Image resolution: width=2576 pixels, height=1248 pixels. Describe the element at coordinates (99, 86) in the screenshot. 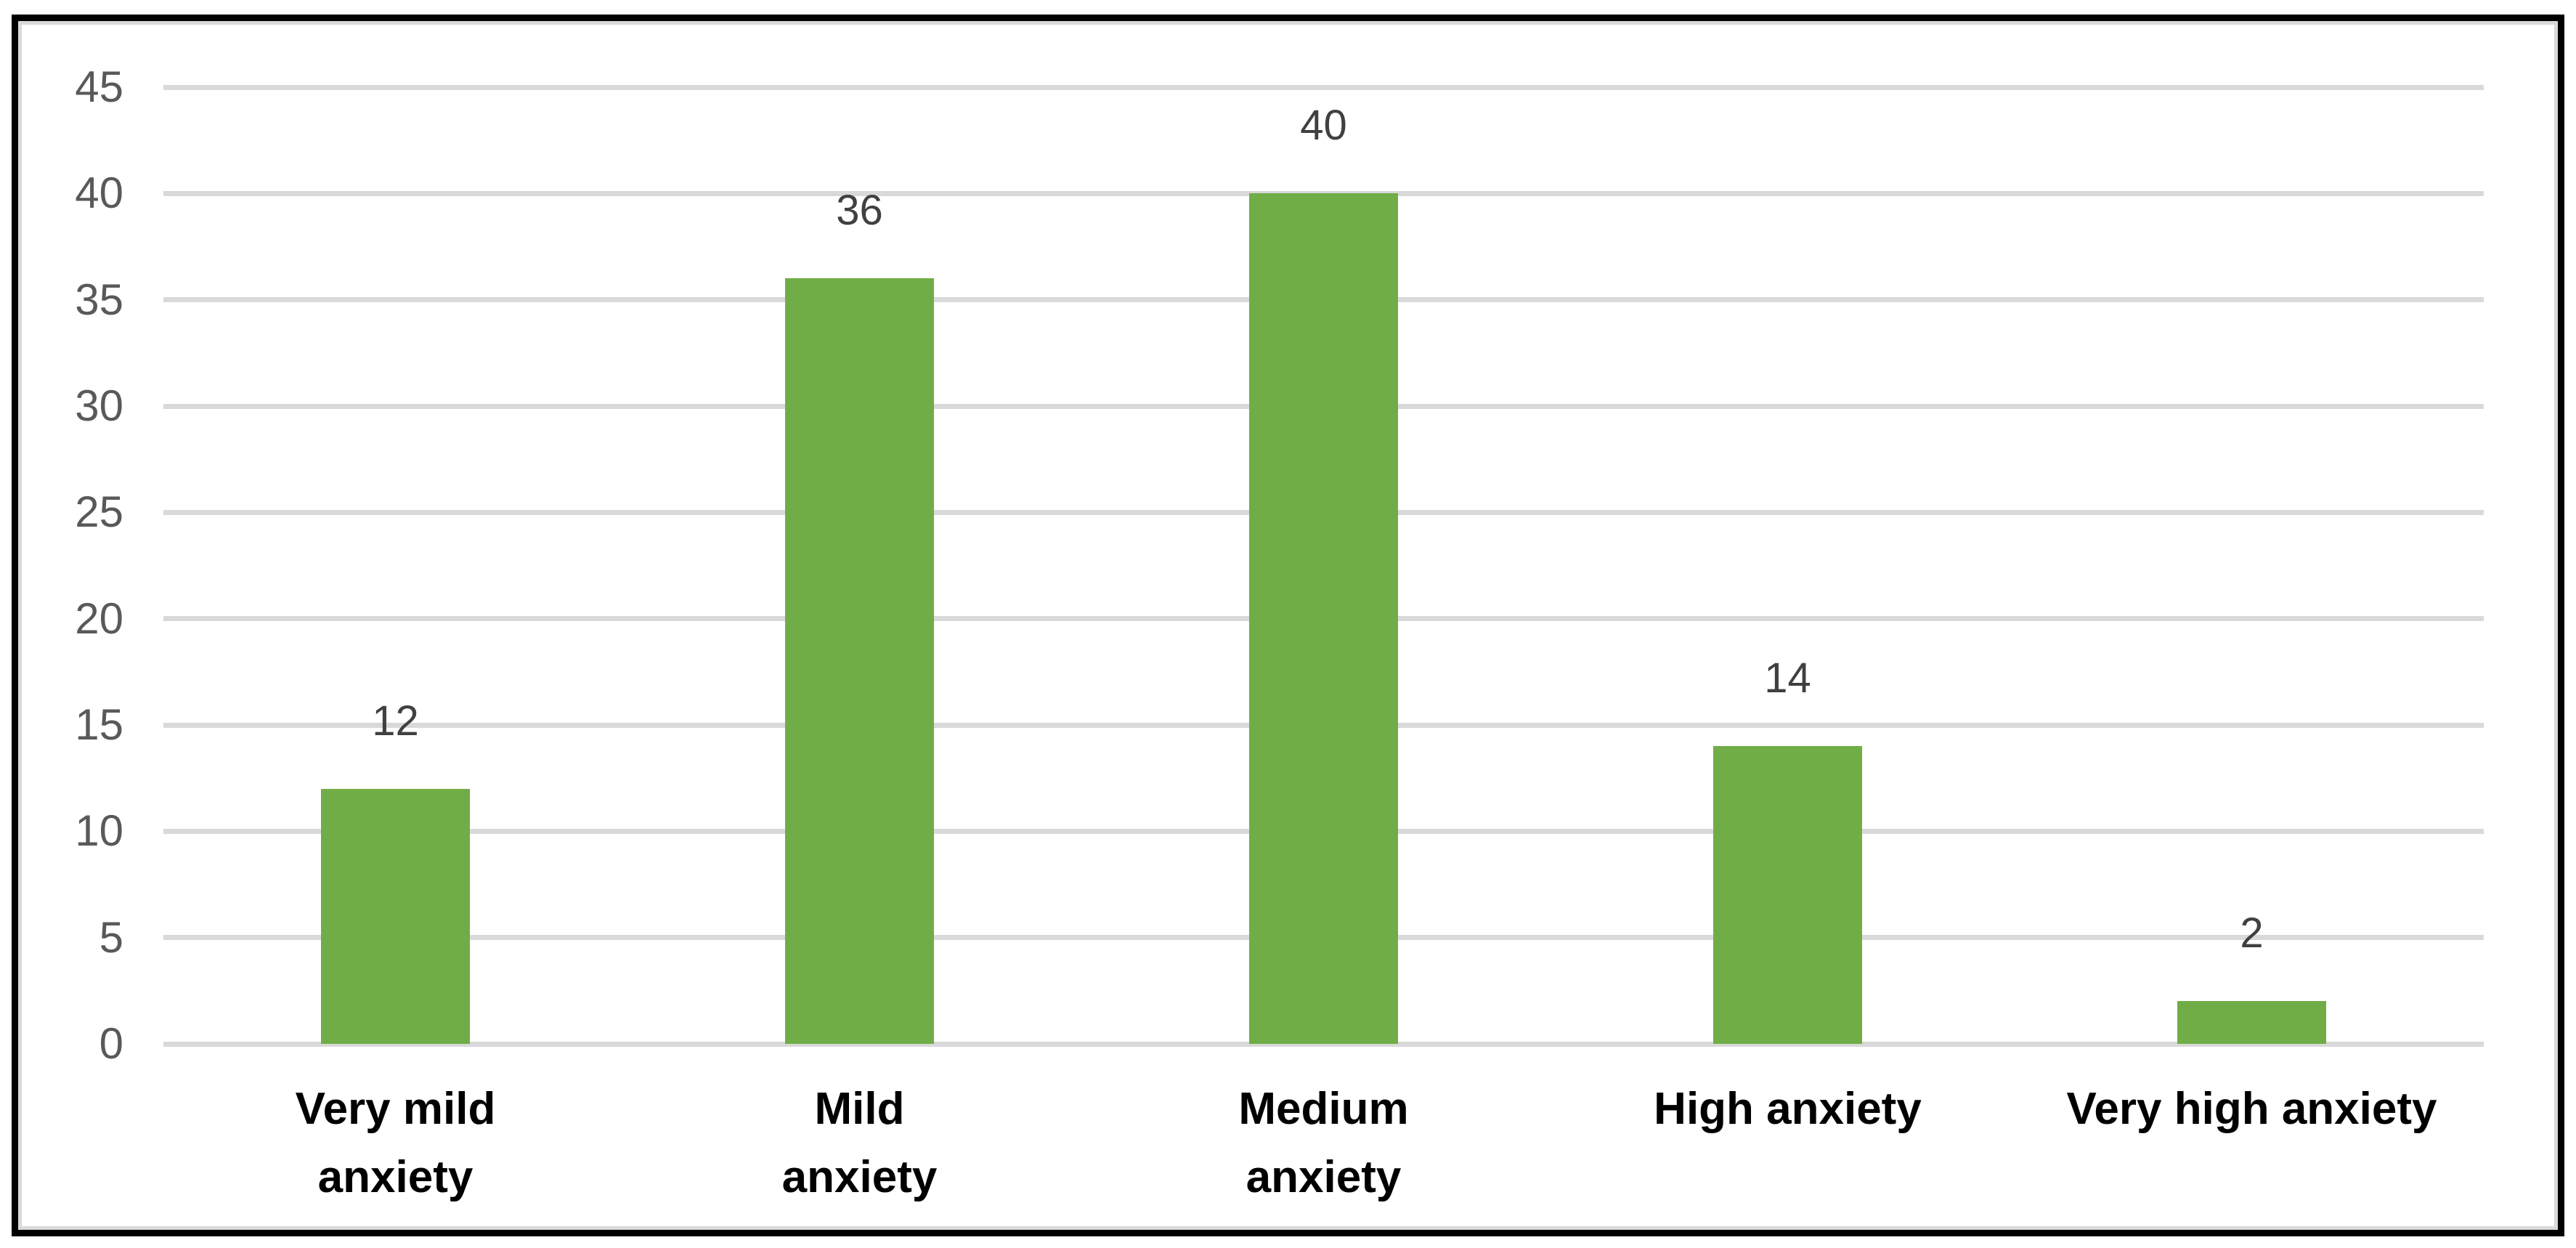

I see `y-axis-tick-label: 45` at that location.